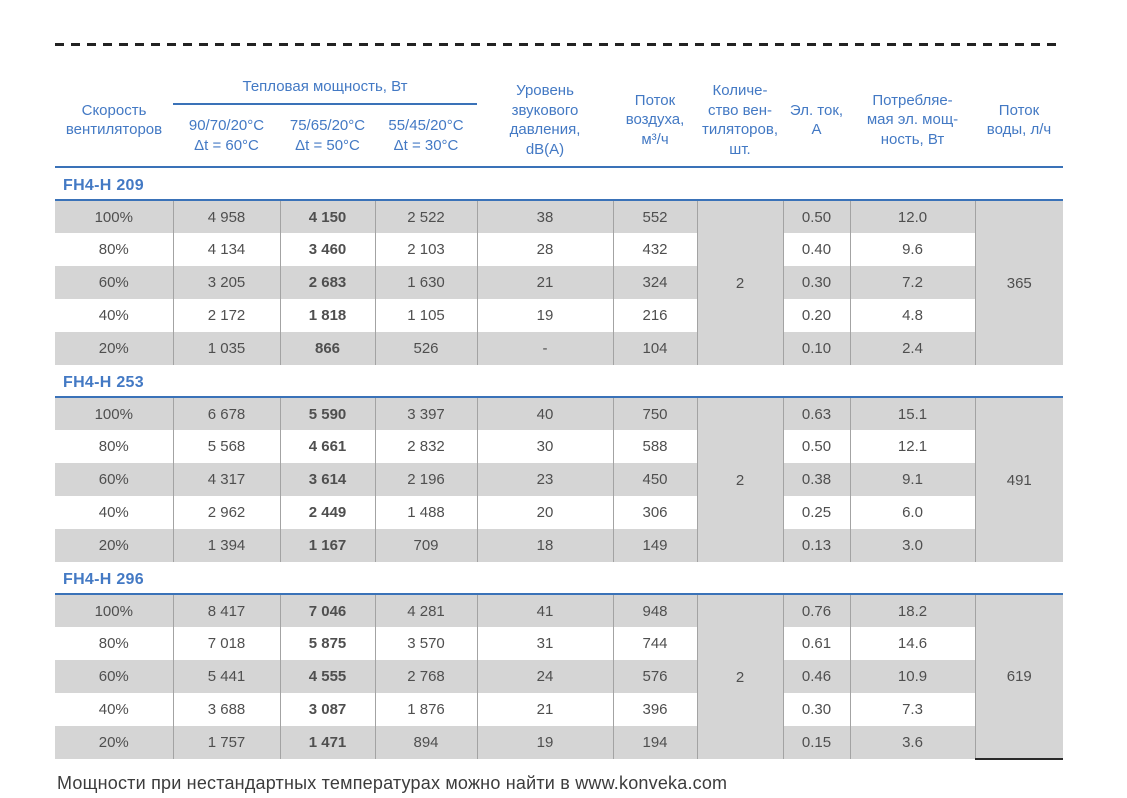  What do you see at coordinates (816, 512) in the screenshot?
I see `cell-current: 0.25` at bounding box center [816, 512].